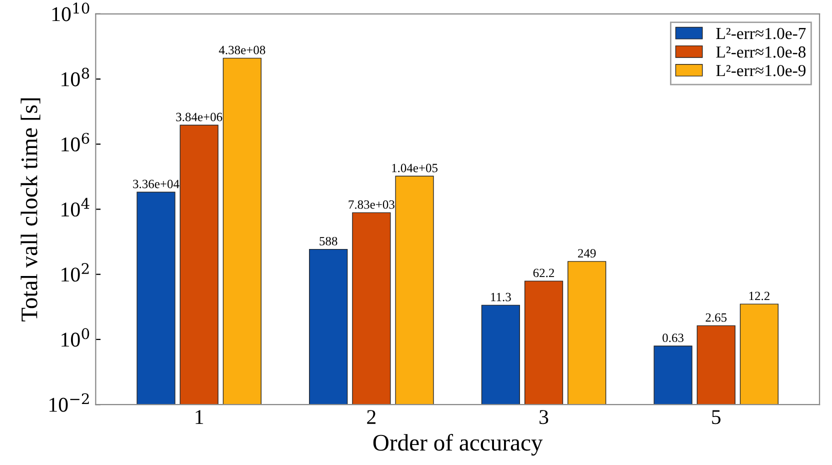 The image size is (832, 465). Describe the element at coordinates (30, 210) in the screenshot. I see `y-axis-title: Total vall clock time [s]` at that location.